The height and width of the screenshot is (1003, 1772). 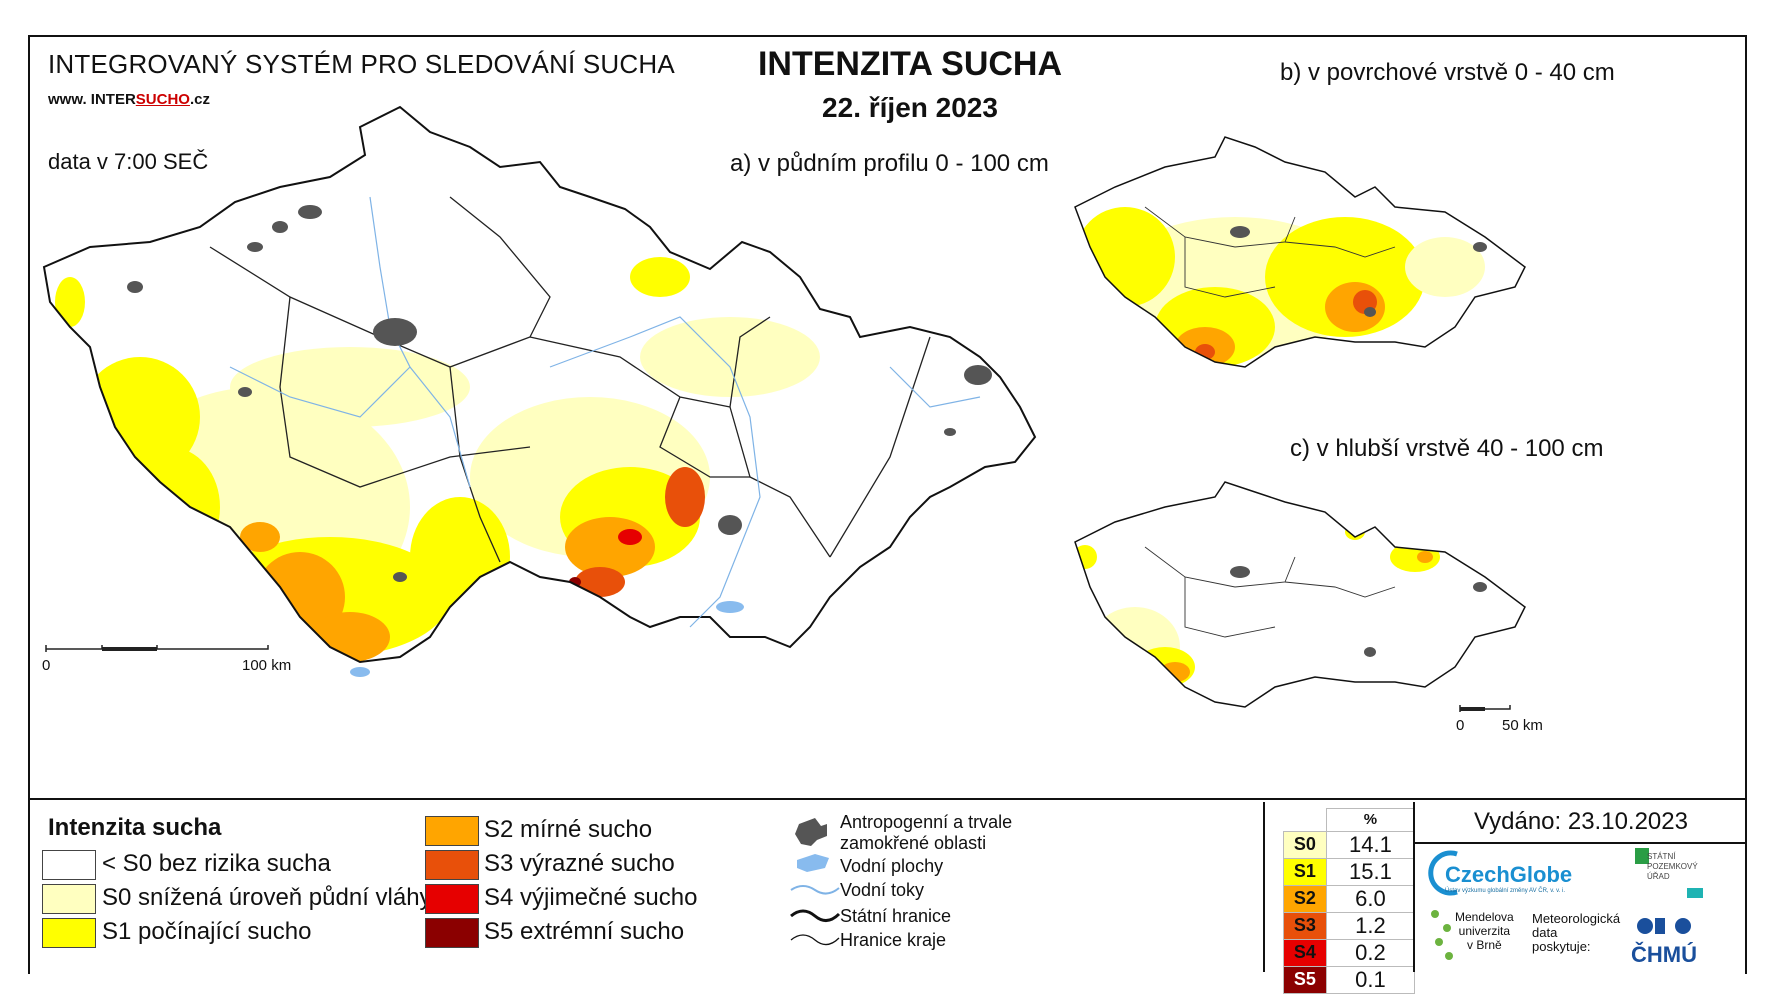 I want to click on legend-state-border-label: Státní hranice, so click(x=896, y=916).